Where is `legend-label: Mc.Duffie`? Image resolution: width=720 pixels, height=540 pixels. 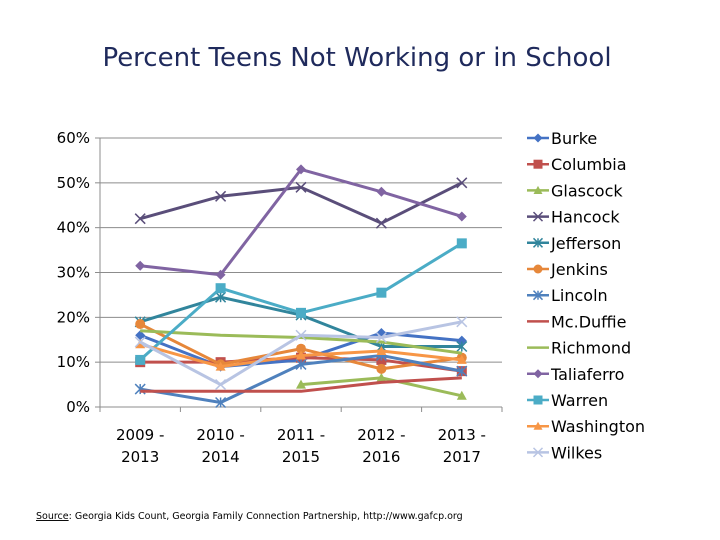
legend-label: Mc.Duffie is located at coordinates (588, 321).